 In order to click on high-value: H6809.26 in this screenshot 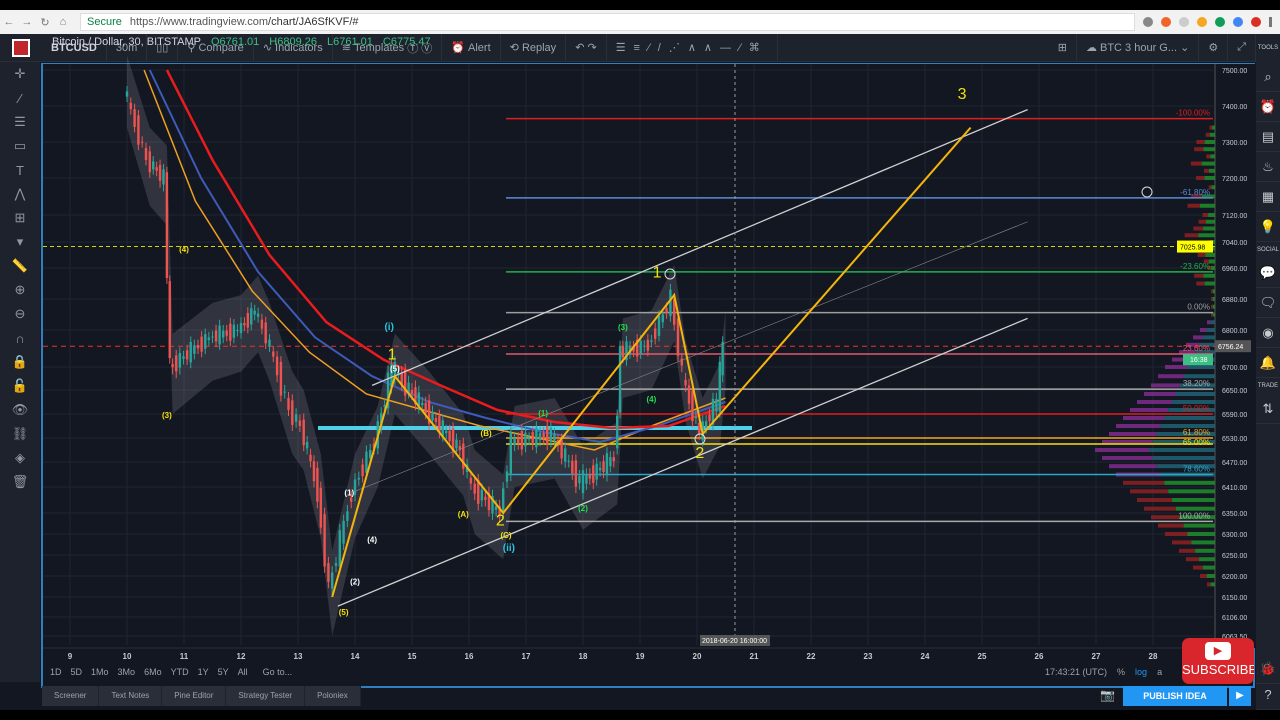, I will do `click(293, 42)`.